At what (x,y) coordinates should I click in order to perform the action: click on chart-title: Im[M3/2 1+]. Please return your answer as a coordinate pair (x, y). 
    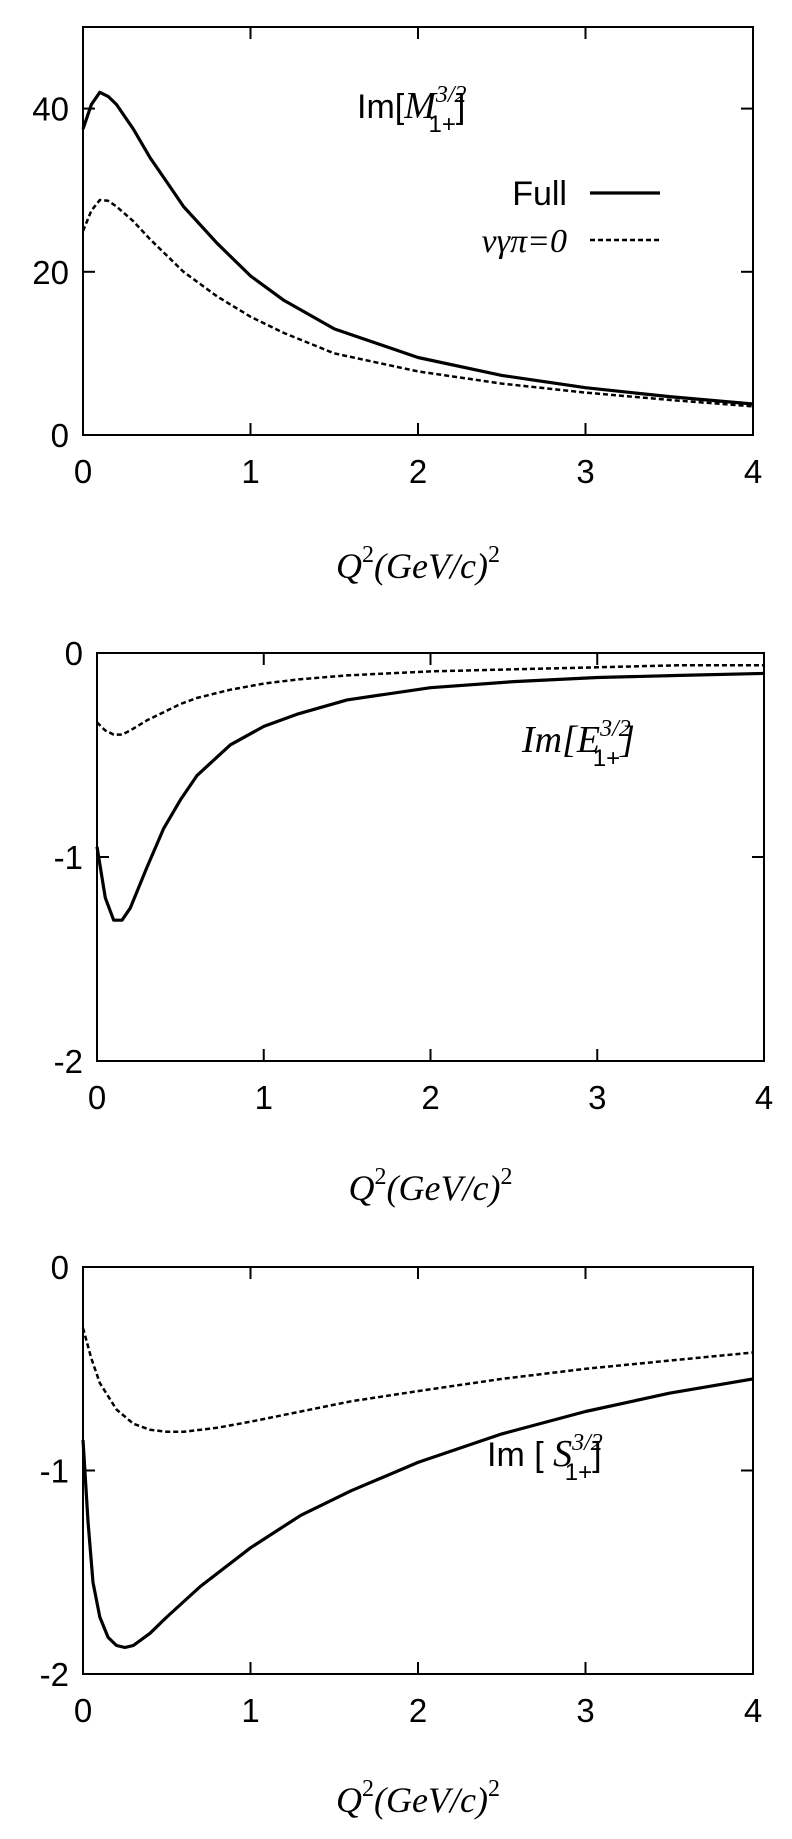
    Looking at the image, I should click on (412, 110).